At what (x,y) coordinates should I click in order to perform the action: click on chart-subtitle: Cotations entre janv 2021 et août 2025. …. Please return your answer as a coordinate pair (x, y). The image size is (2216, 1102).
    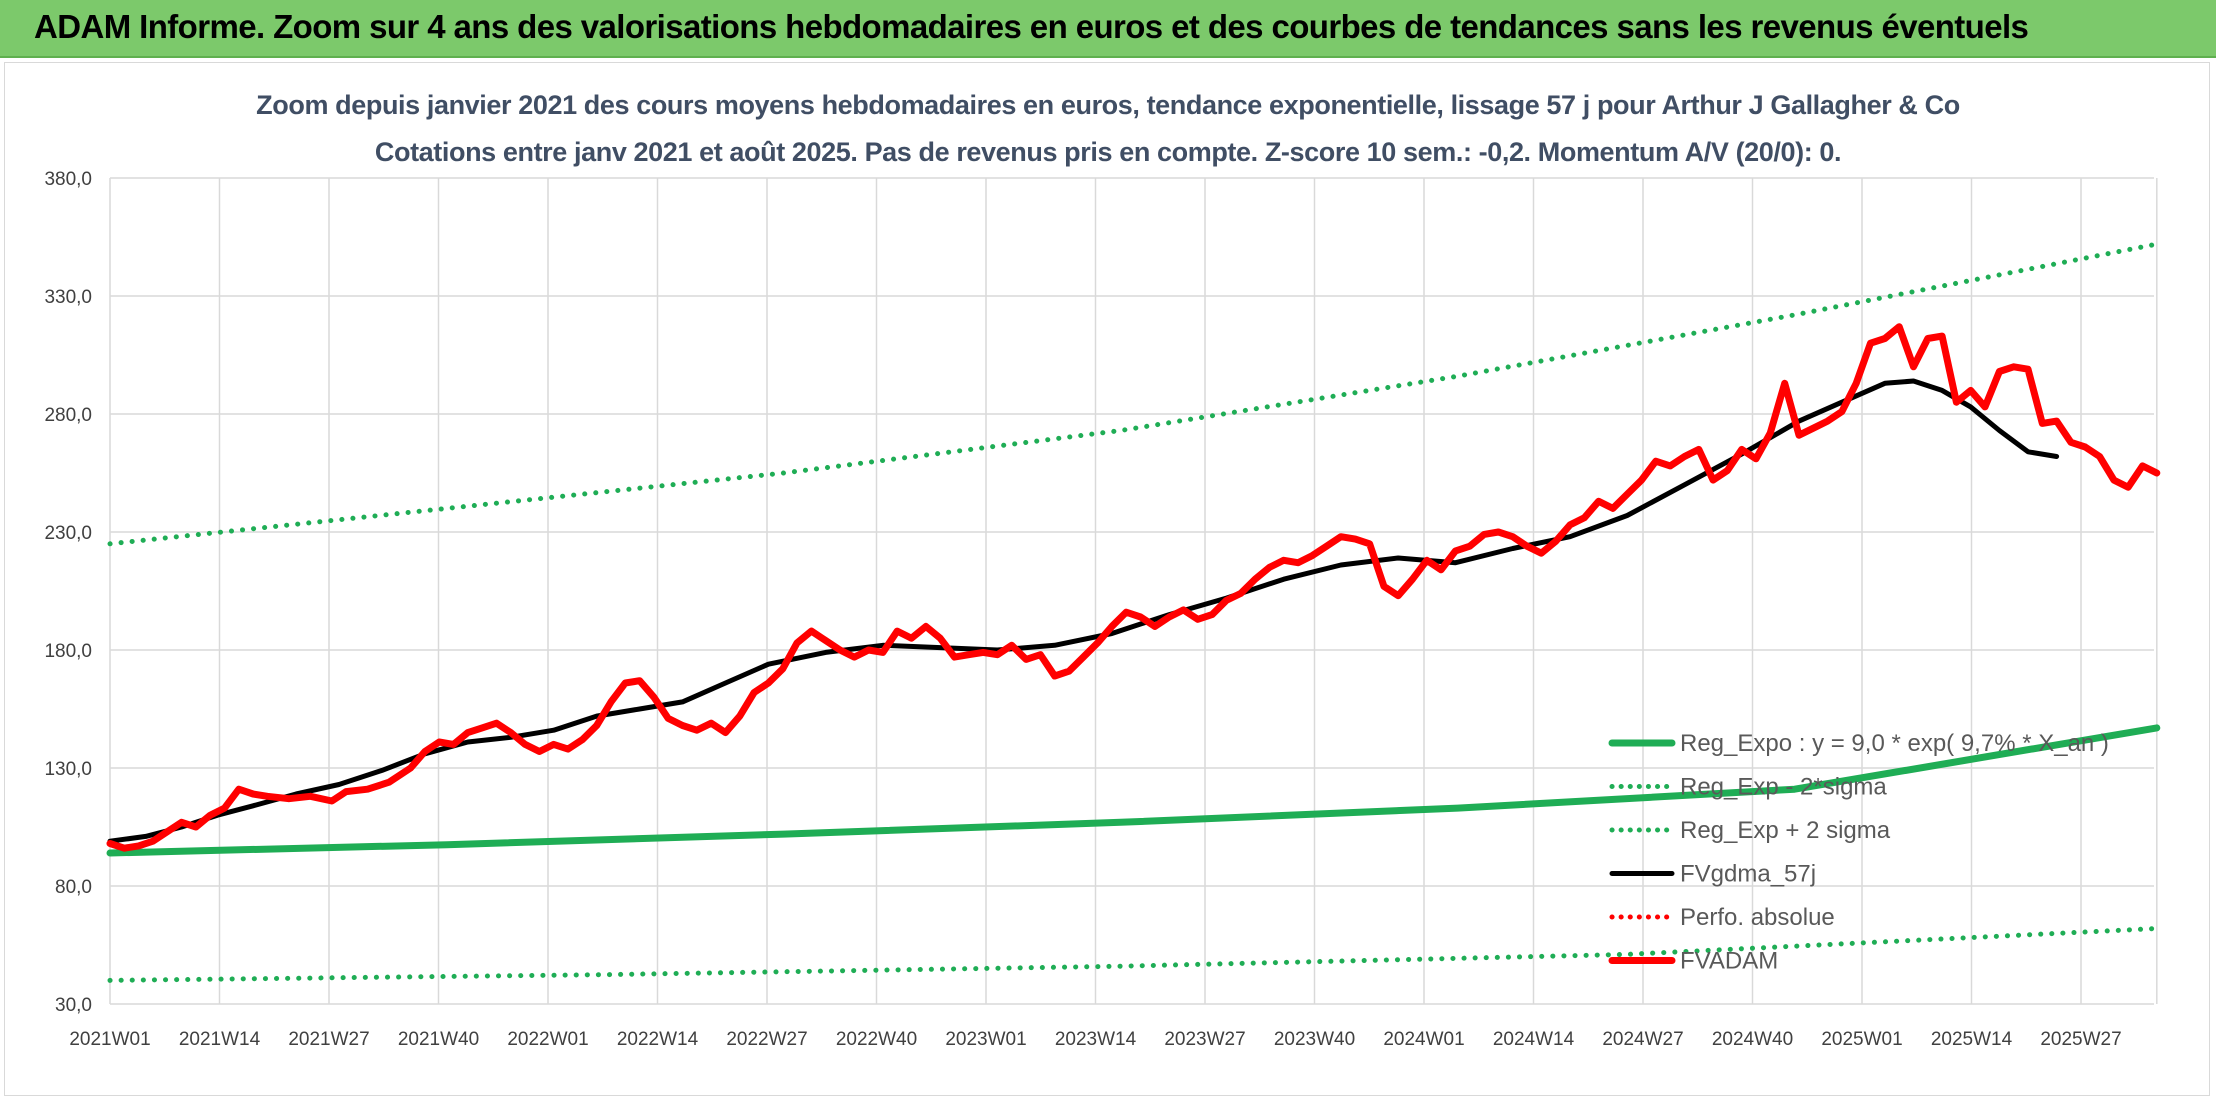
    Looking at the image, I should click on (1108, 152).